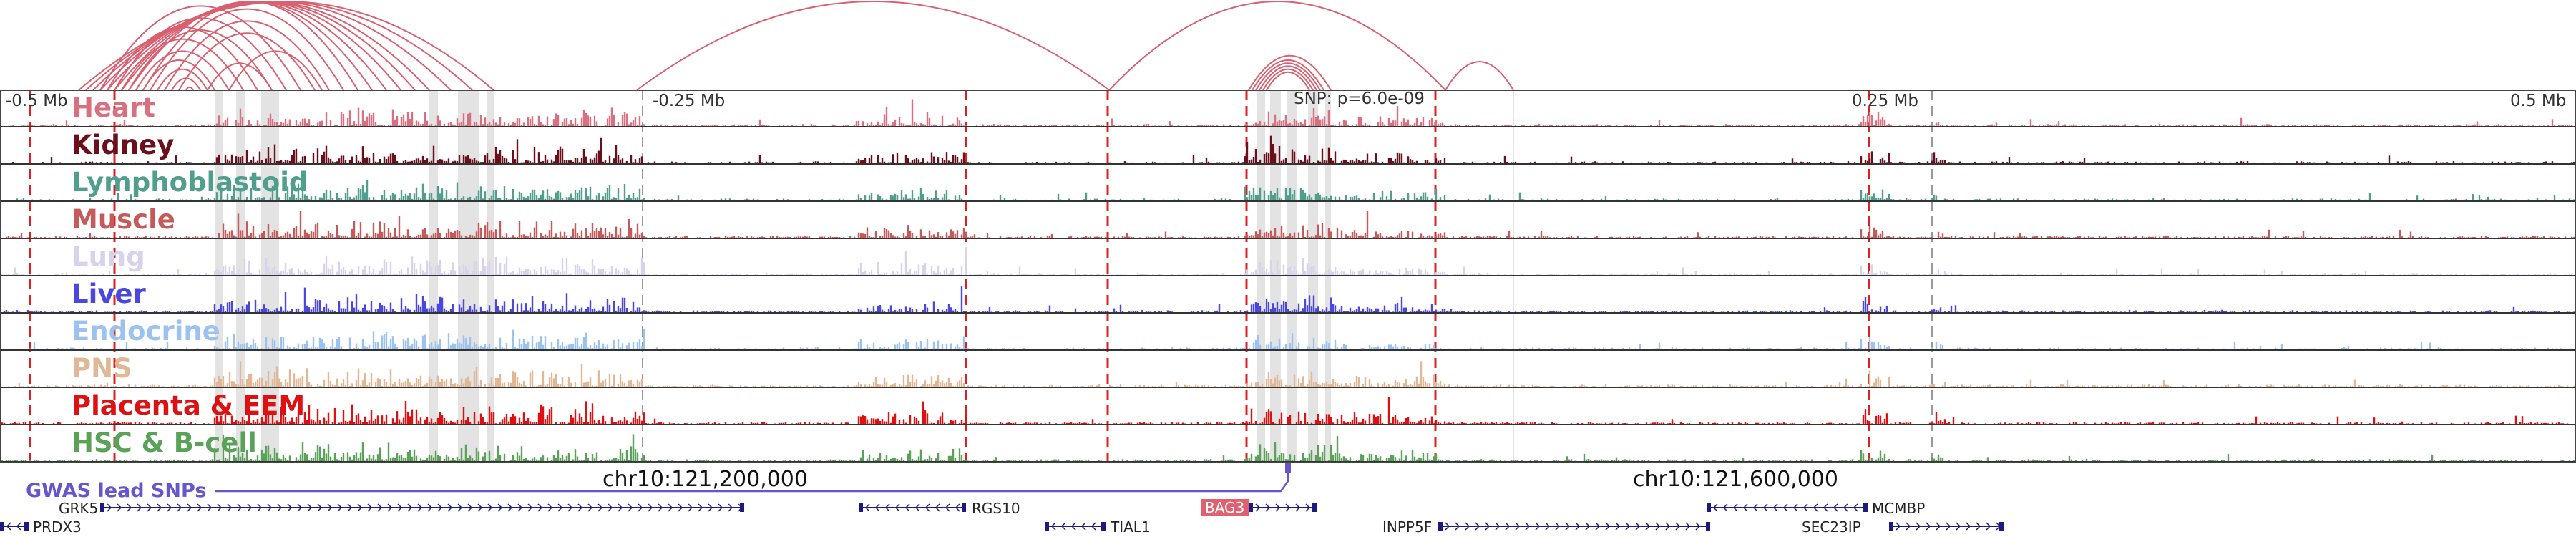  Describe the element at coordinates (113, 107) in the screenshot. I see `track-label-heart: Heart` at that location.